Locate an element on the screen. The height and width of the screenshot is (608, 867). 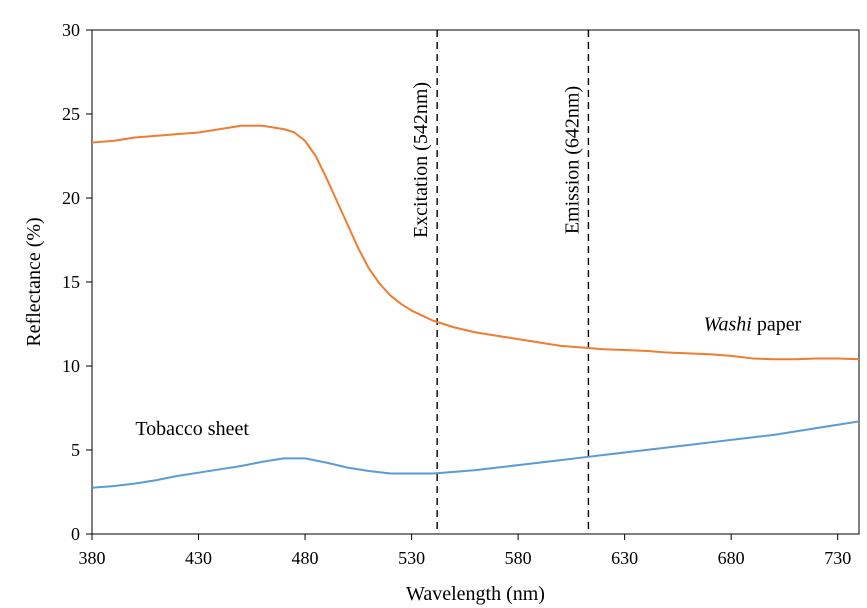
x-tick-label: 430 is located at coordinates (198, 558).